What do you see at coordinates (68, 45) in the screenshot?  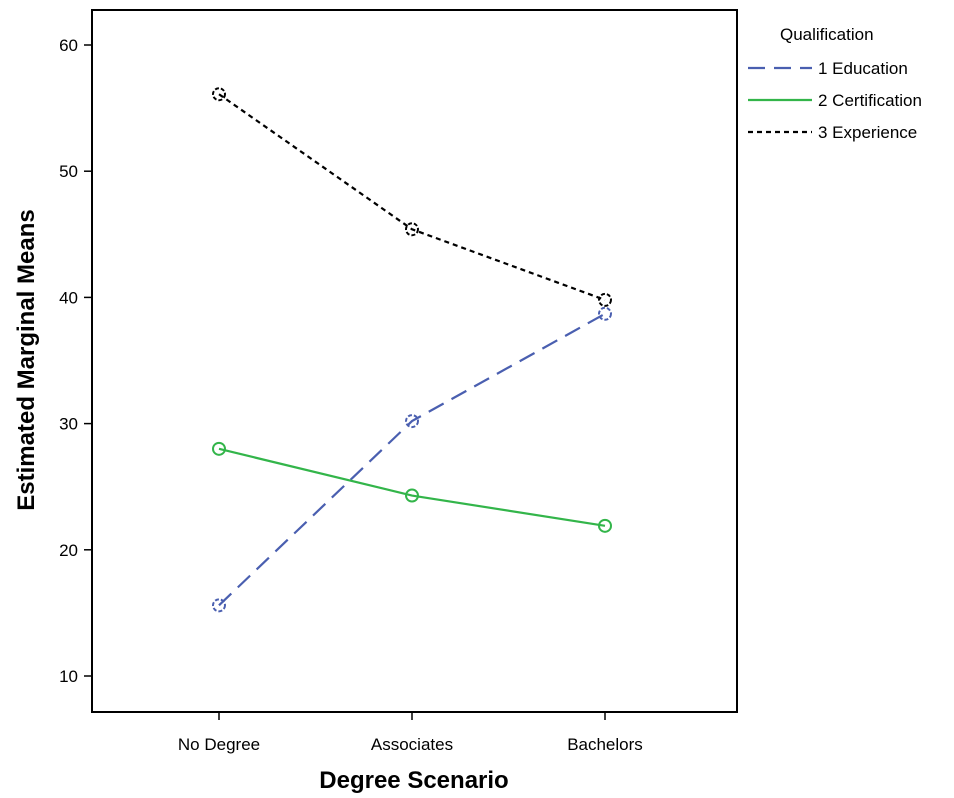 I see `y-tick-label: 60` at bounding box center [68, 45].